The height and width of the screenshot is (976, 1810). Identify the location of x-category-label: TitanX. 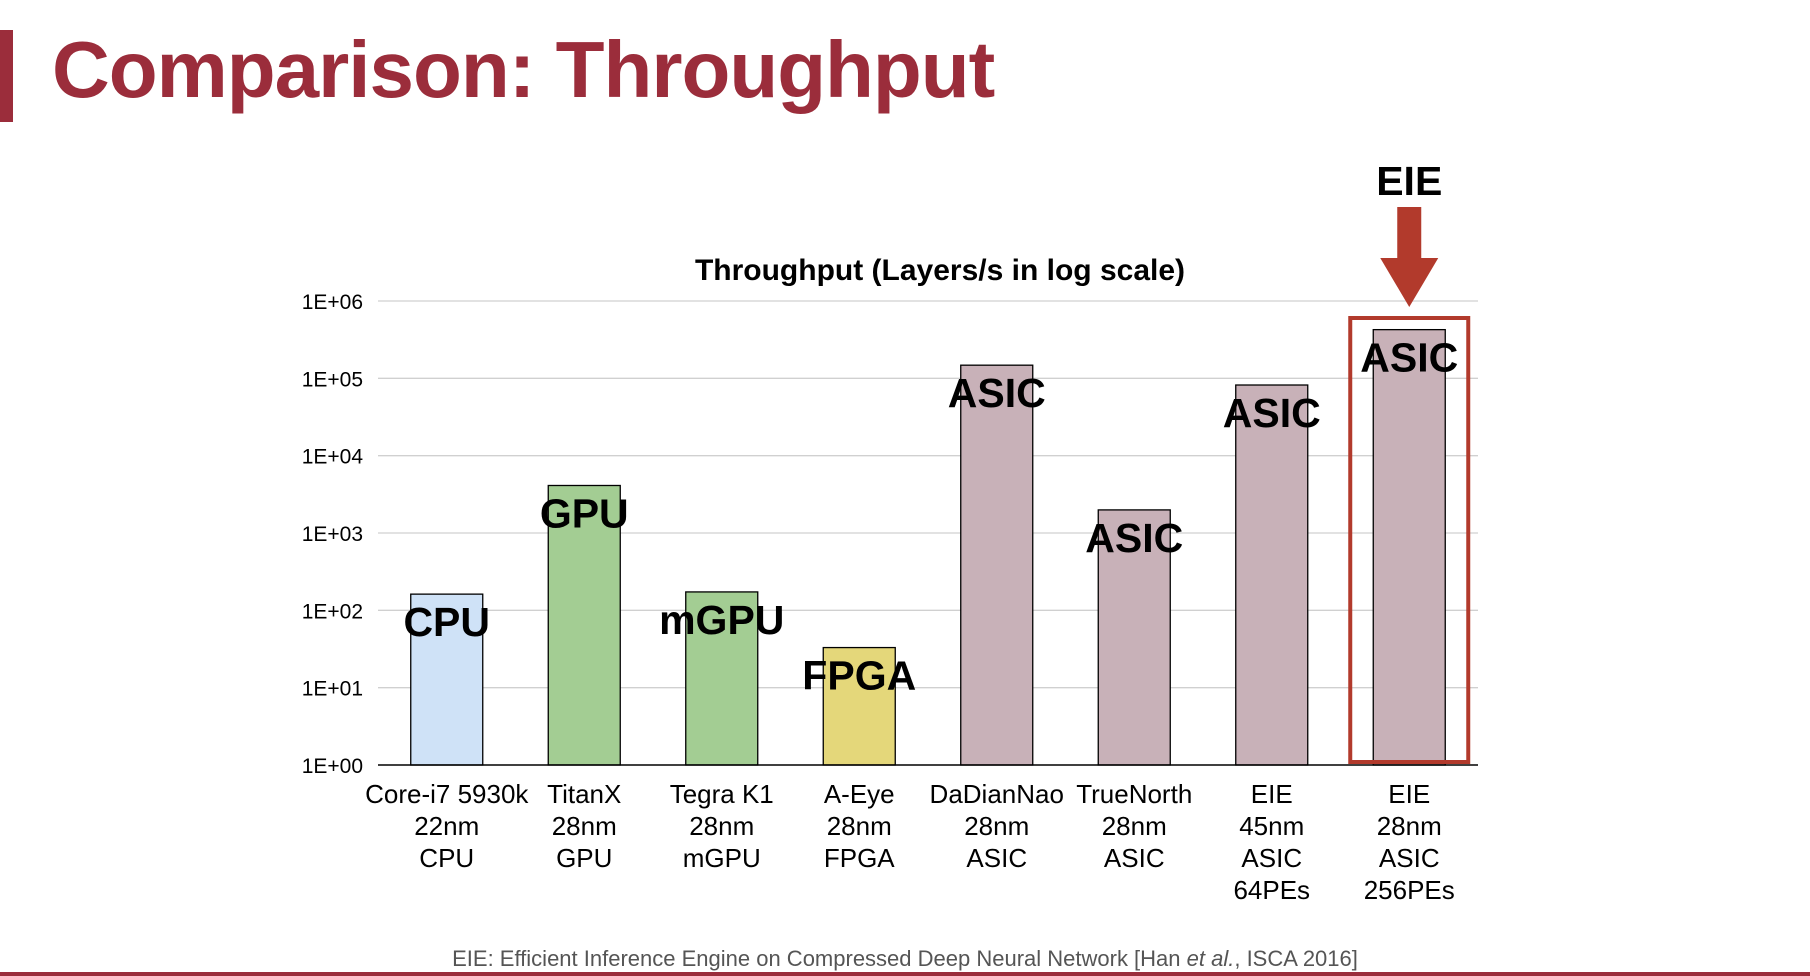
(584, 794).